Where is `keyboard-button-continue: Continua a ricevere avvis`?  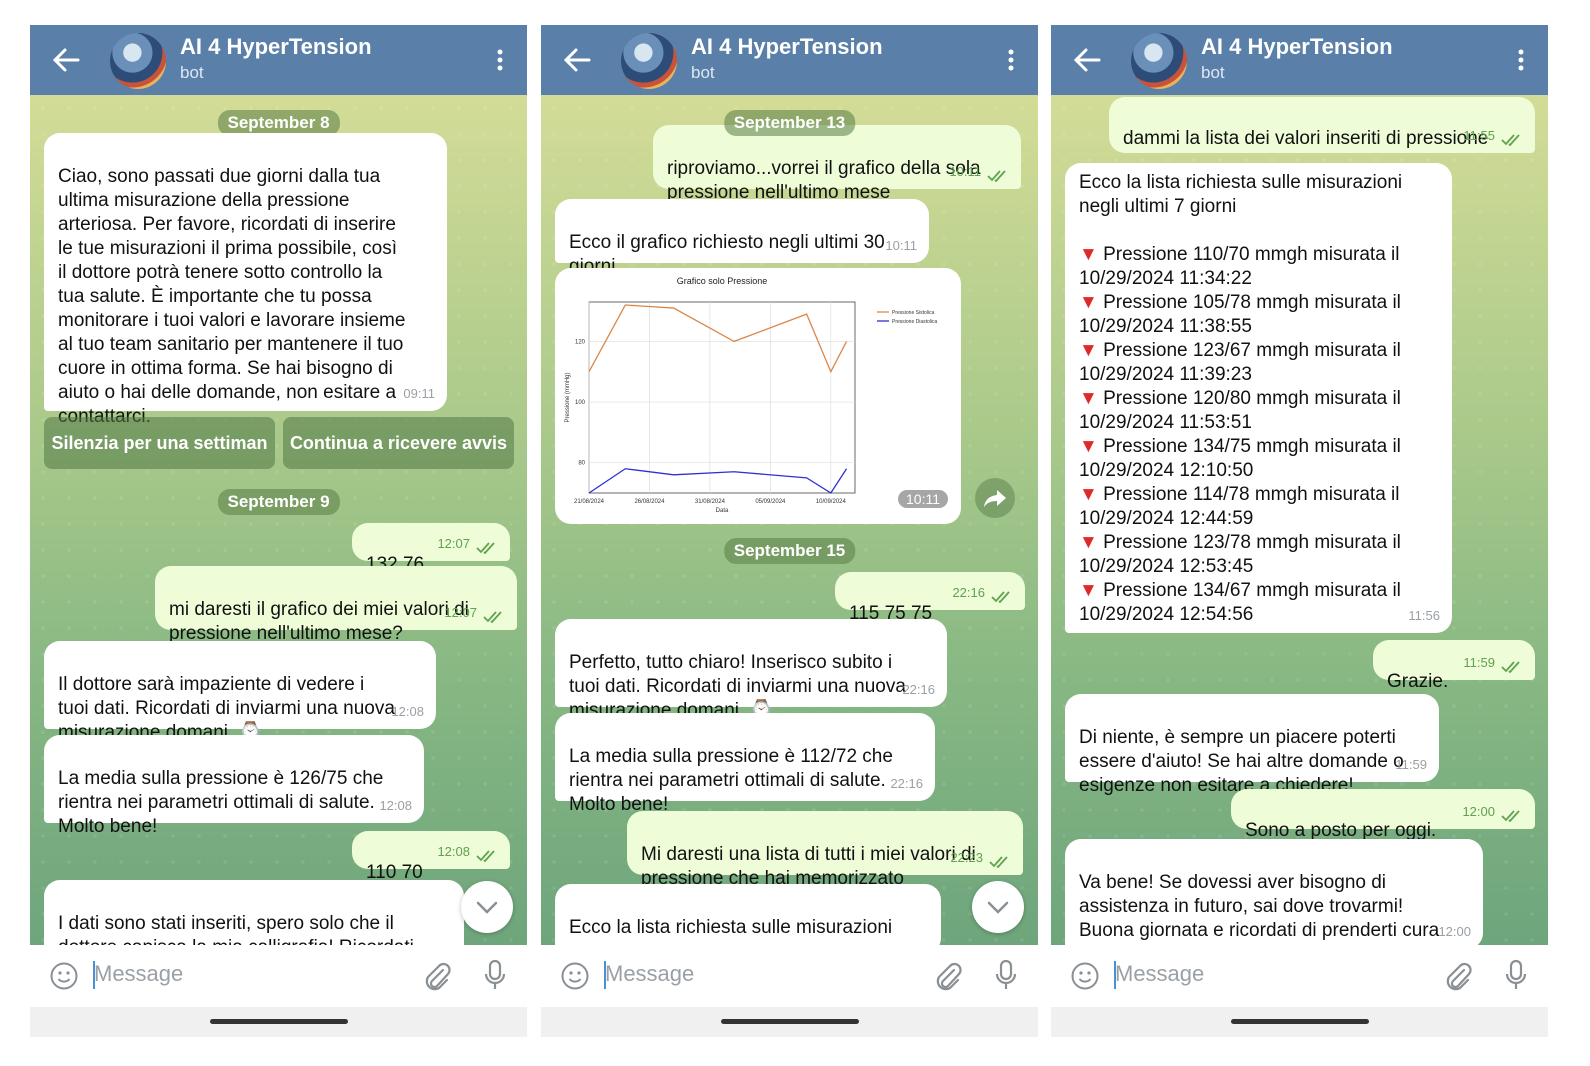 keyboard-button-continue: Continua a ricevere avvis is located at coordinates (398, 443).